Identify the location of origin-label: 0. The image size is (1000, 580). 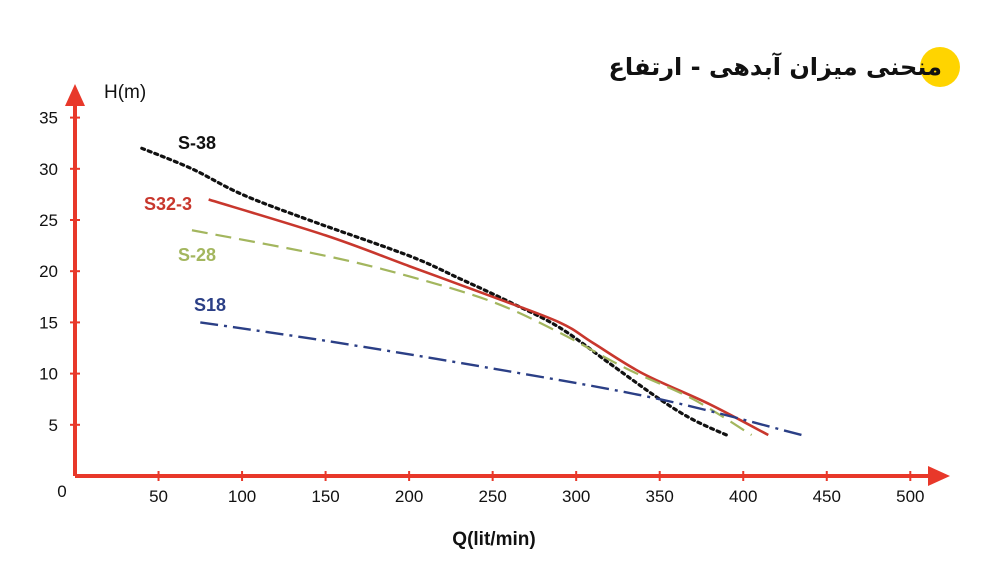
(61, 491).